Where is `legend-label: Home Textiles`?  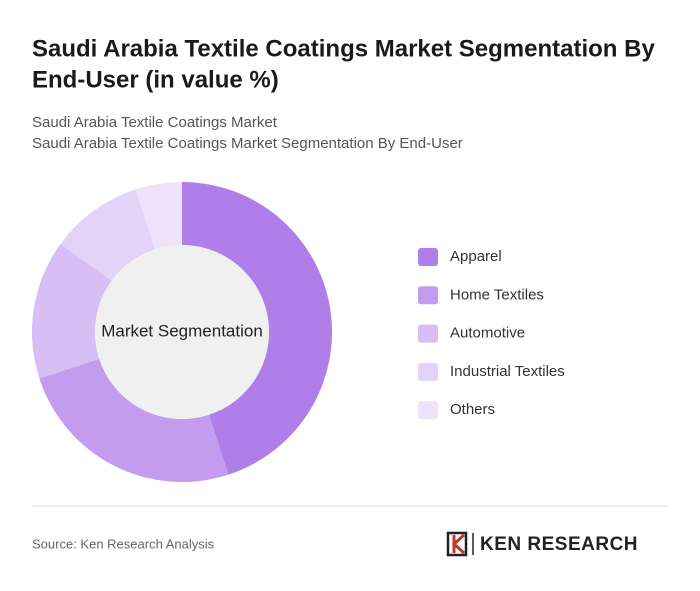 legend-label: Home Textiles is located at coordinates (497, 294).